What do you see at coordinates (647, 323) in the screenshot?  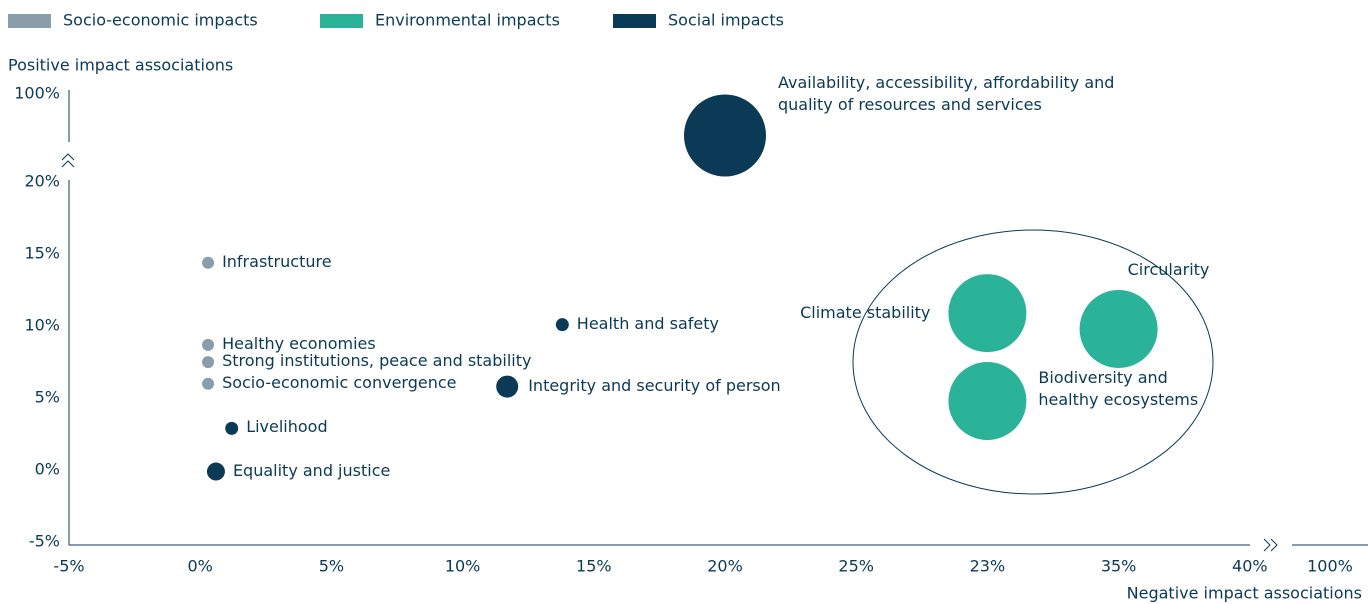 I see `bubble-label: Health and safety` at bounding box center [647, 323].